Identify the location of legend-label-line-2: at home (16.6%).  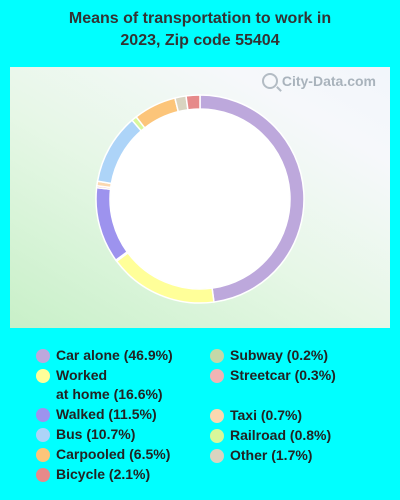
(109, 394).